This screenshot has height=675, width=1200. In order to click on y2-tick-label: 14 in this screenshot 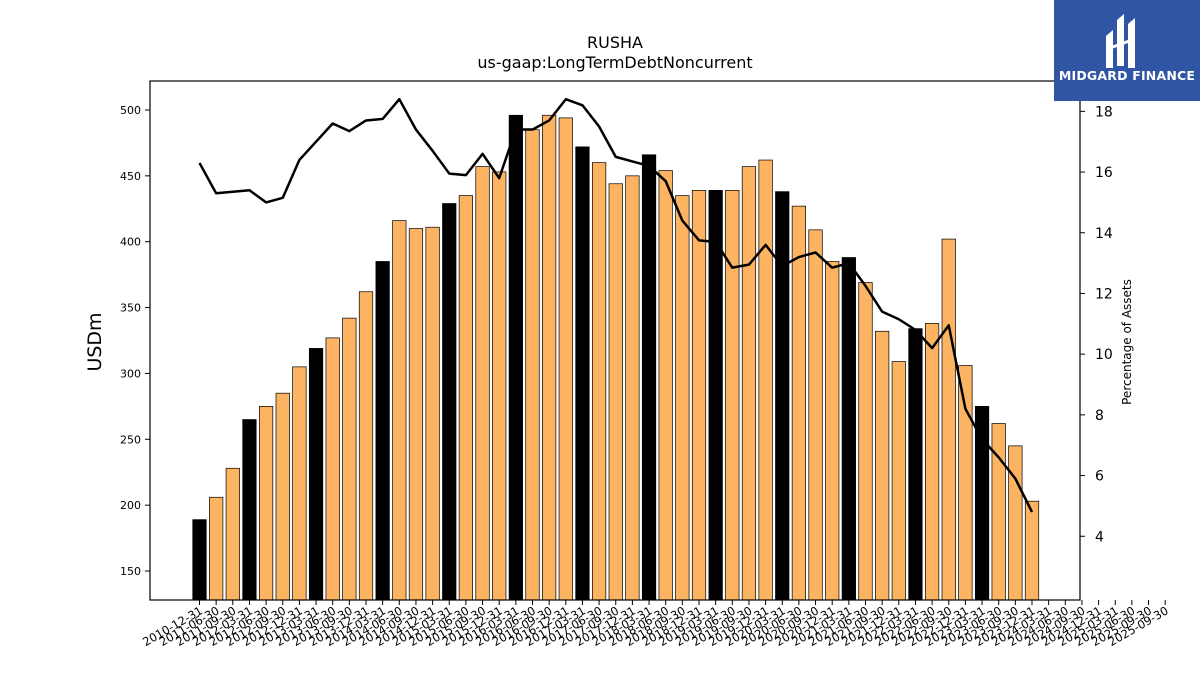, I will do `click(1104, 234)`.